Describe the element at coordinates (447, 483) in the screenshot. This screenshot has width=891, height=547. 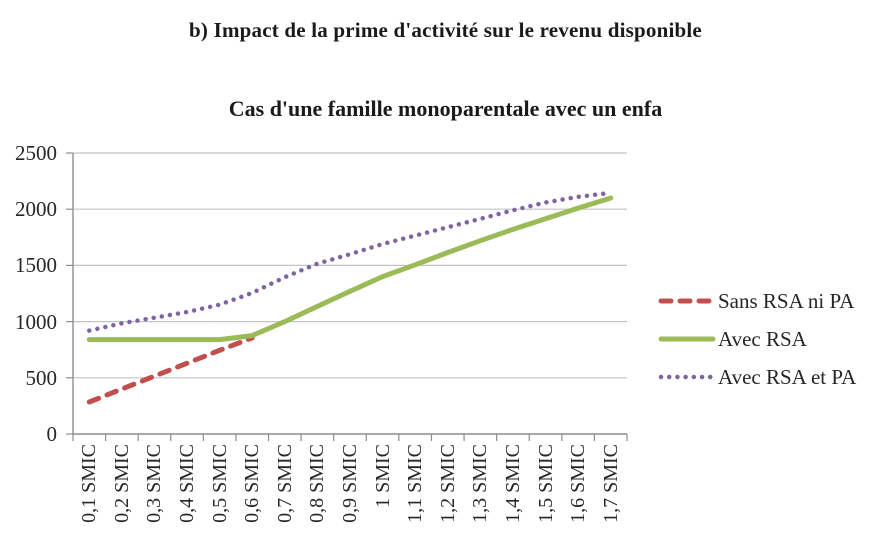
I see `x-tick-label: 1,2 SMIC` at that location.